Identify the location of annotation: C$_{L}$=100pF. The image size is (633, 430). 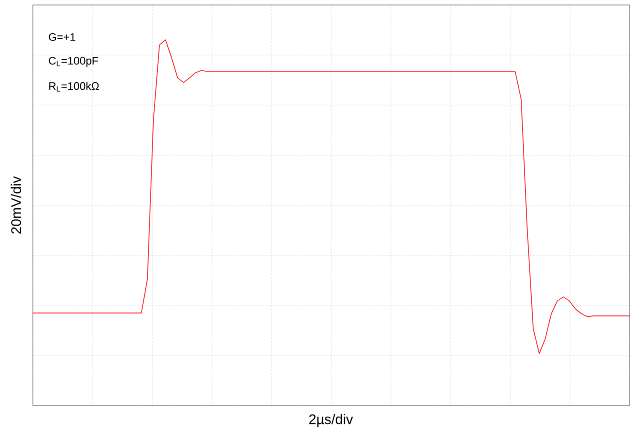
(73, 61).